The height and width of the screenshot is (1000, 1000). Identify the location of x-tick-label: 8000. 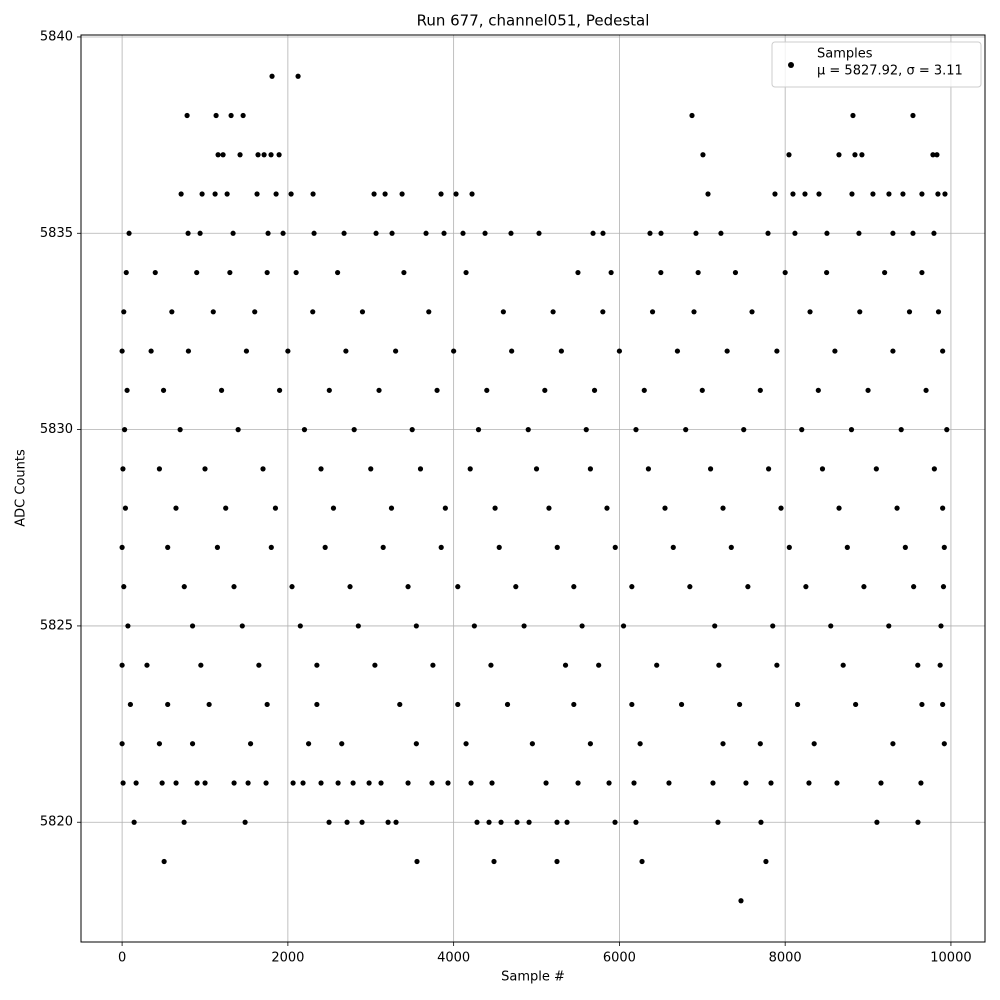
(785, 958).